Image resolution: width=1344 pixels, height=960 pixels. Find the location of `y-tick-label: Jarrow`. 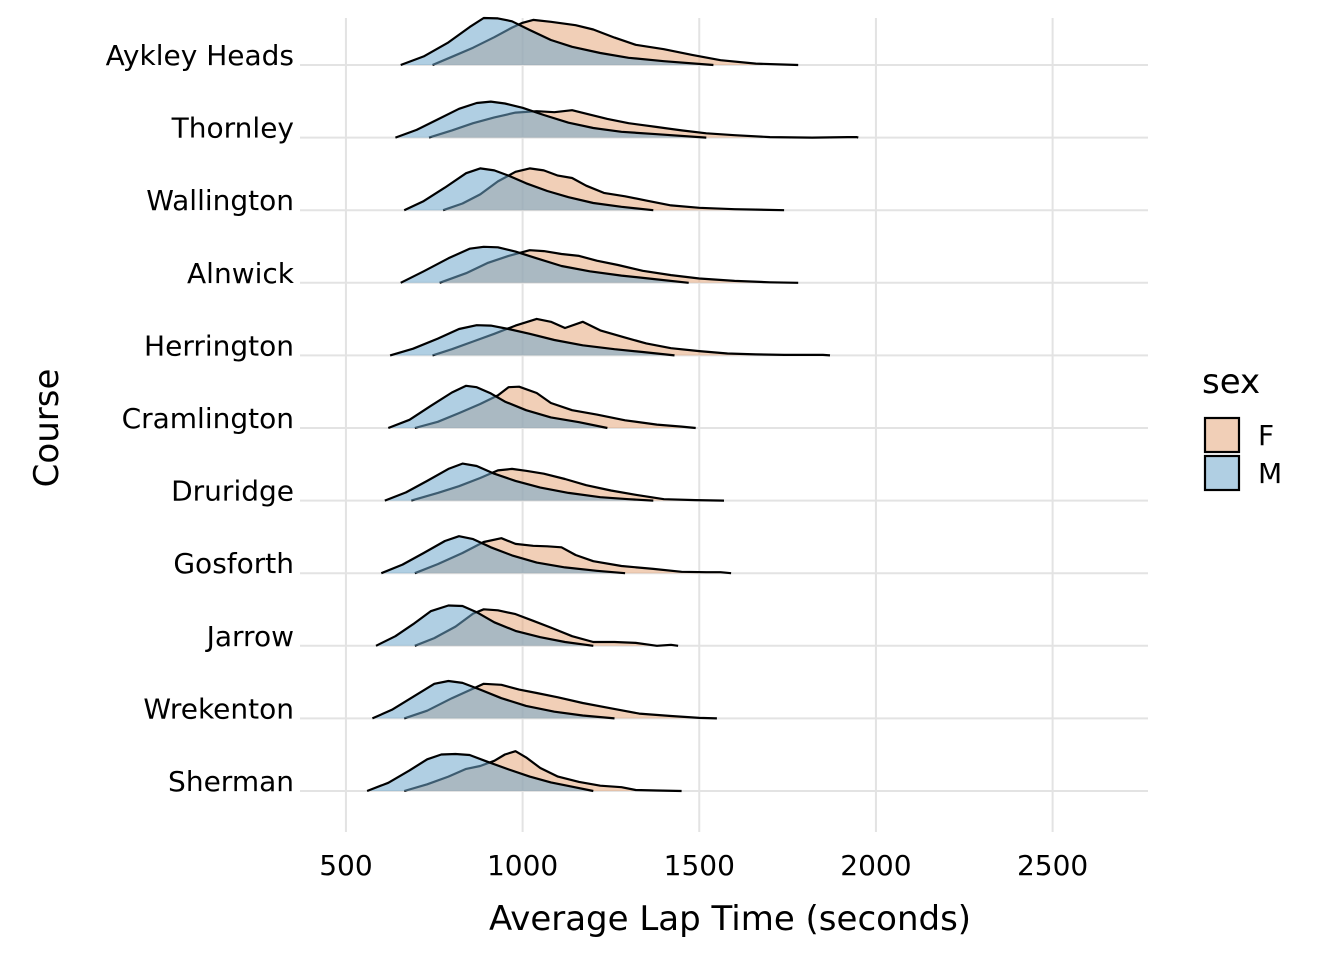

y-tick-label: Jarrow is located at coordinates (249, 636).